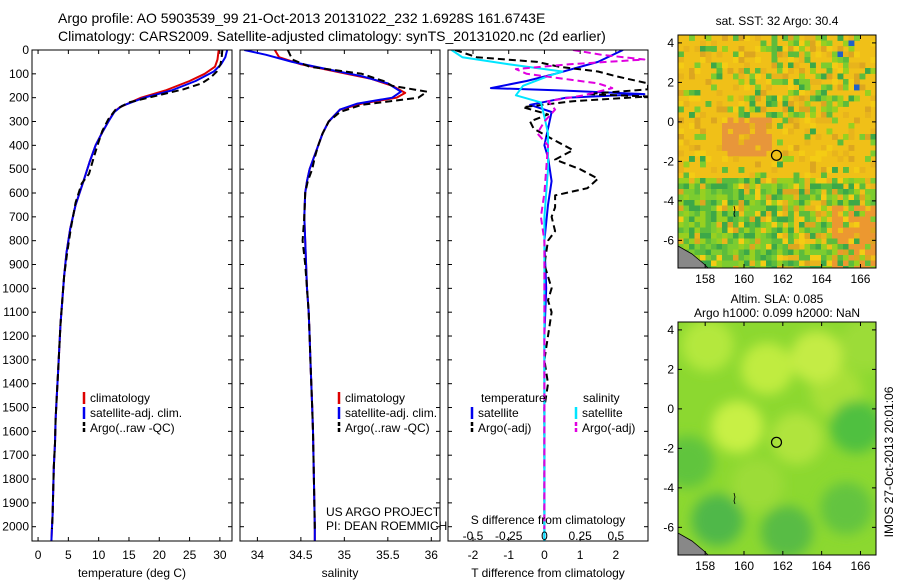  What do you see at coordinates (15, 479) in the screenshot?
I see `depth-tick-label: 1800` at bounding box center [15, 479].